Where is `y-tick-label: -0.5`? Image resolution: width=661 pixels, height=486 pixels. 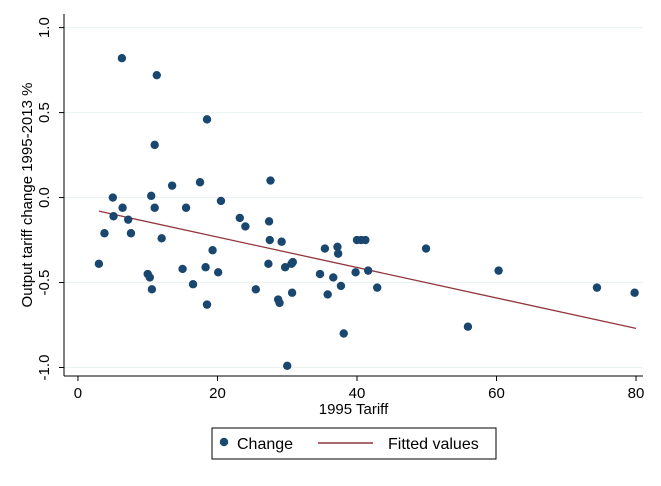
y-tick-label: -0.5 is located at coordinates (44, 283).